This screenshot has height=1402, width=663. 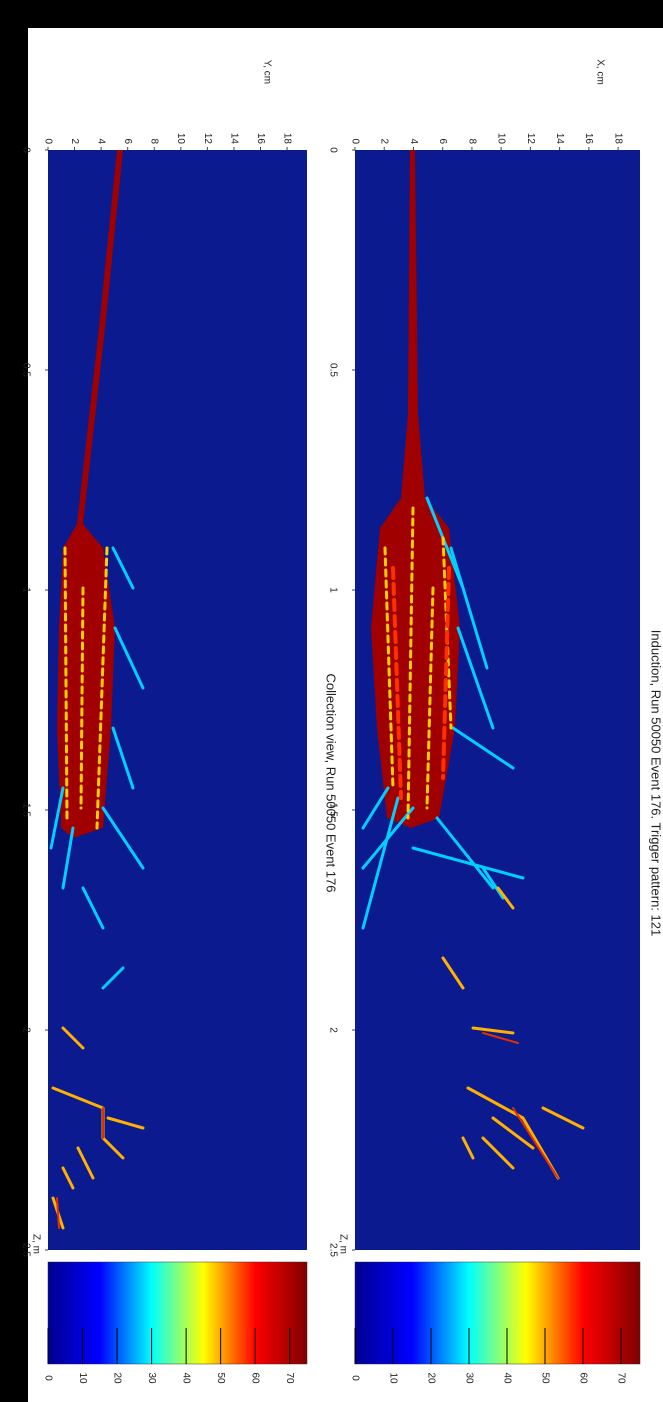 I want to click on y-axis-label: Y, cm, so click(x=266, y=72).